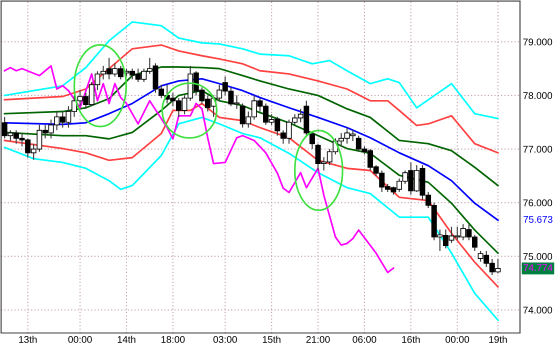 The image size is (559, 349). What do you see at coordinates (537, 202) in the screenshot?
I see `y-tick-label: 76.000` at bounding box center [537, 202].